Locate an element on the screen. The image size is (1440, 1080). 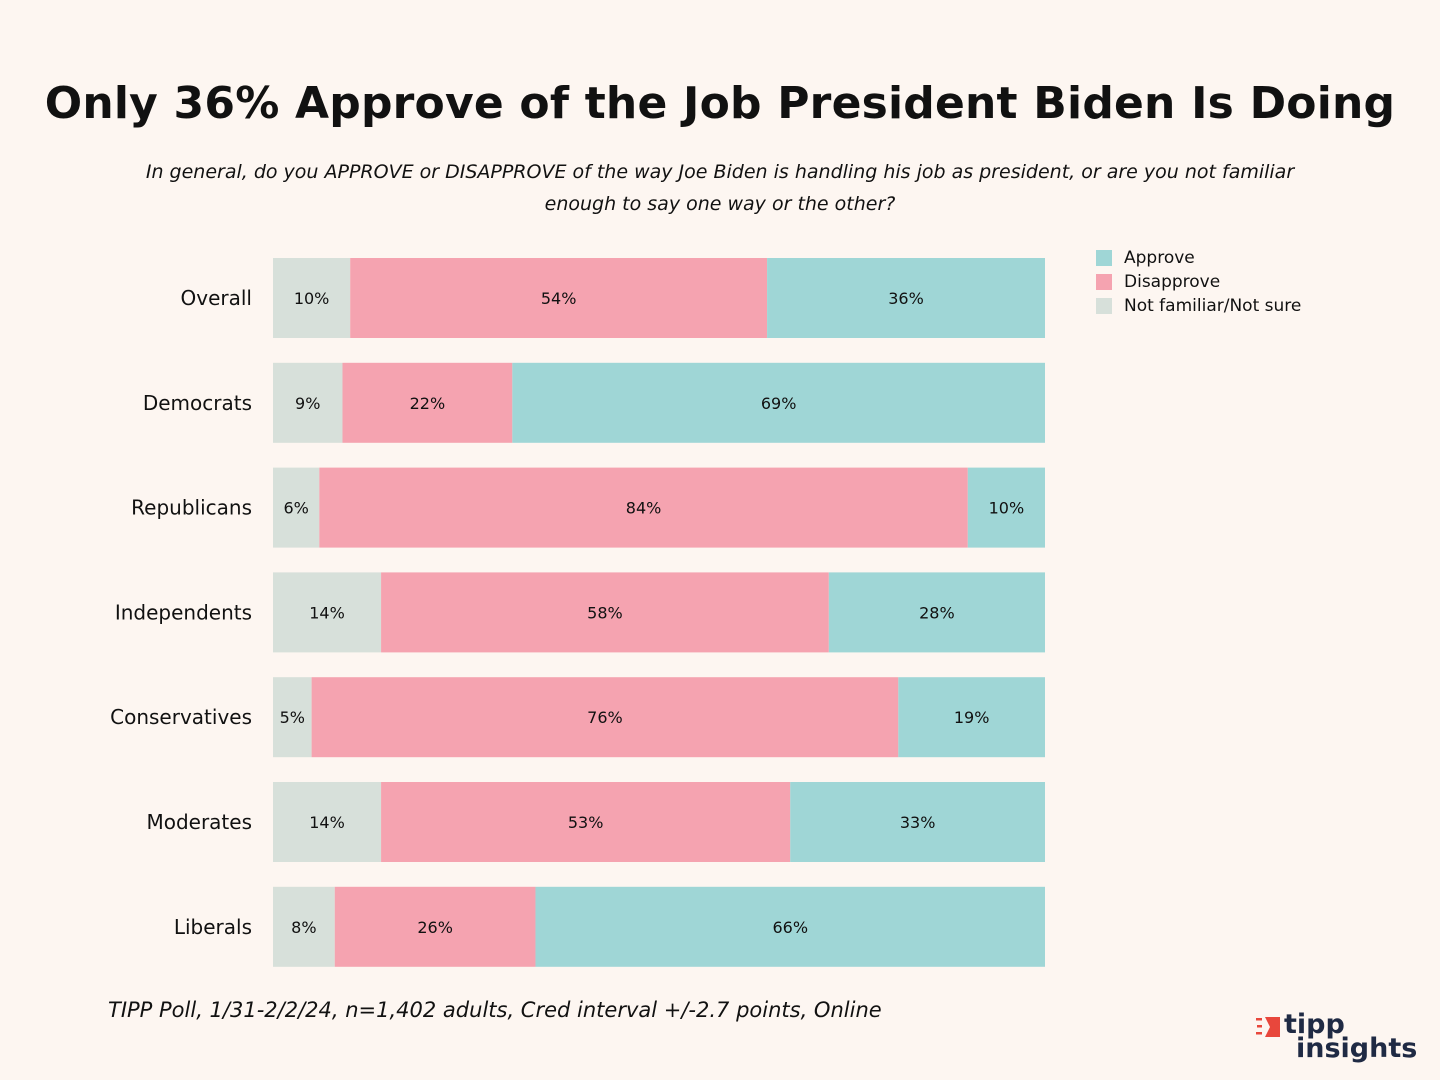
bar-moderates-approve is located at coordinates (917, 822).